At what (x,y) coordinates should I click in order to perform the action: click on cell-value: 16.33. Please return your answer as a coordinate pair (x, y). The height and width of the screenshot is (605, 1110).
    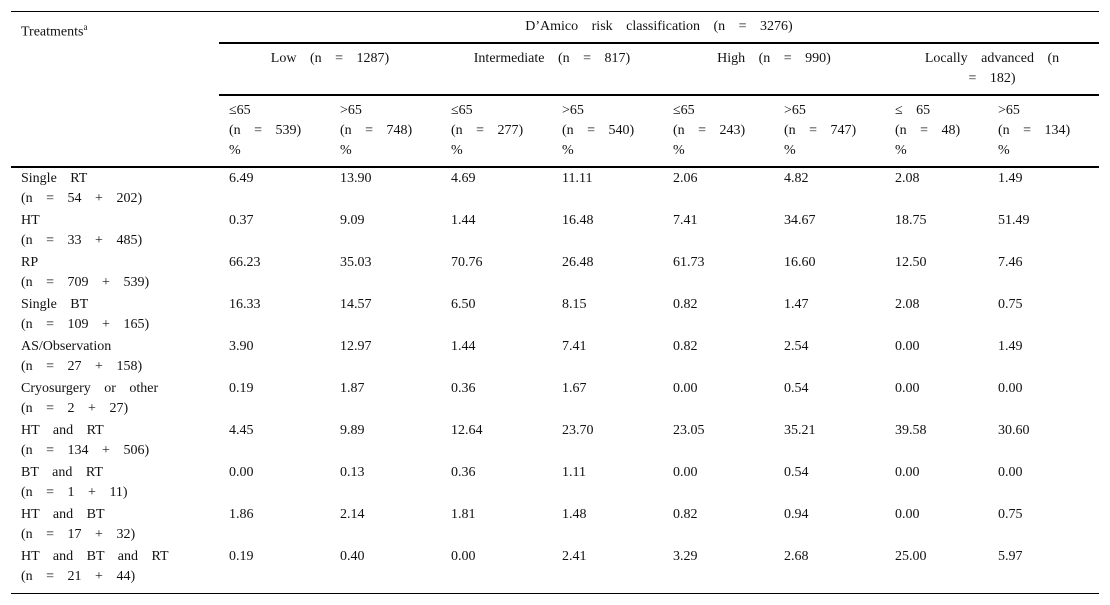
    Looking at the image, I should click on (245, 304).